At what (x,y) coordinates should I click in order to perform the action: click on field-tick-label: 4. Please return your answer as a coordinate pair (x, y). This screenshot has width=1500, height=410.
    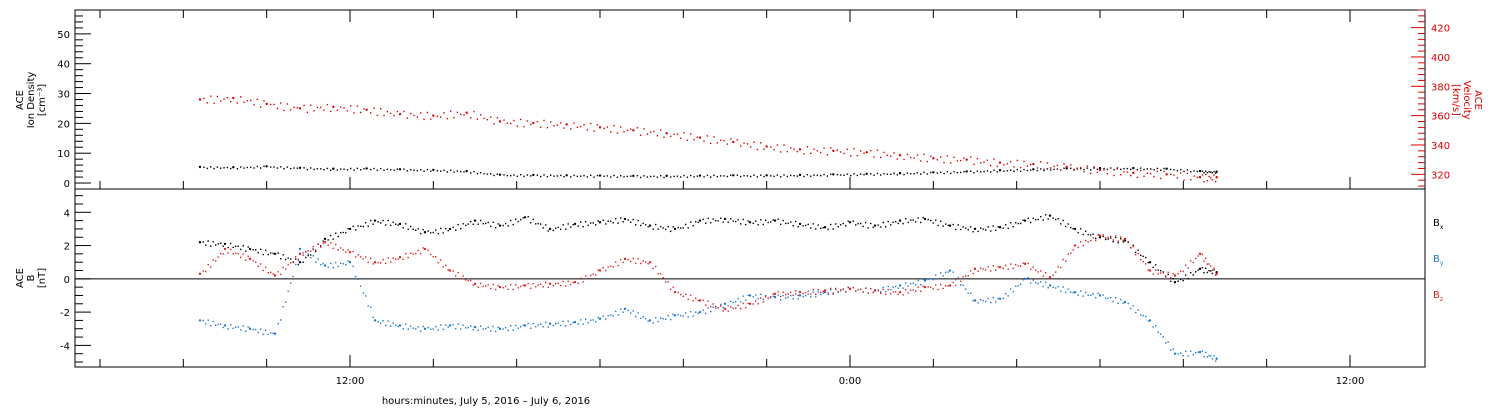
    Looking at the image, I should click on (67, 213).